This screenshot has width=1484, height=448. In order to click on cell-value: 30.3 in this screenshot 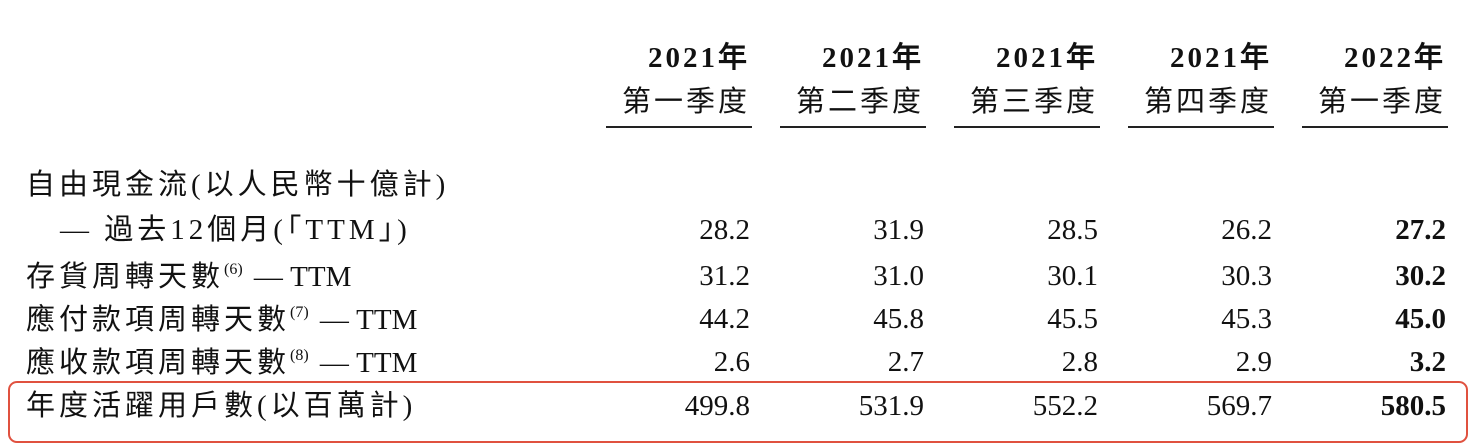, I will do `click(1246, 276)`.